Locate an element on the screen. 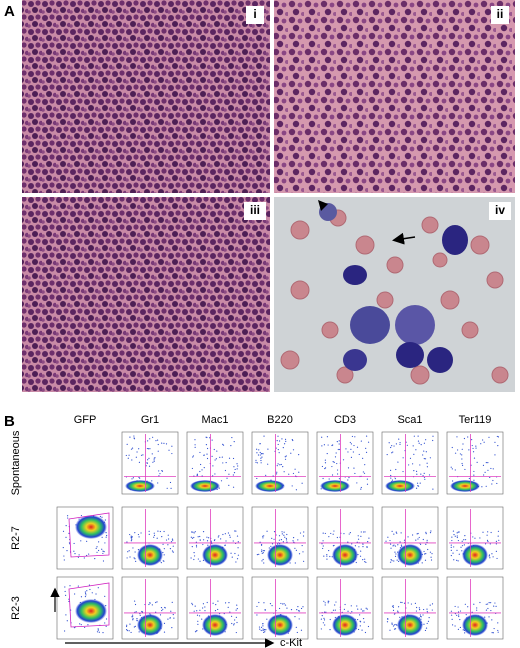 Image resolution: width=520 pixels, height=648 pixels. flow-plot is located at coordinates (280, 463).